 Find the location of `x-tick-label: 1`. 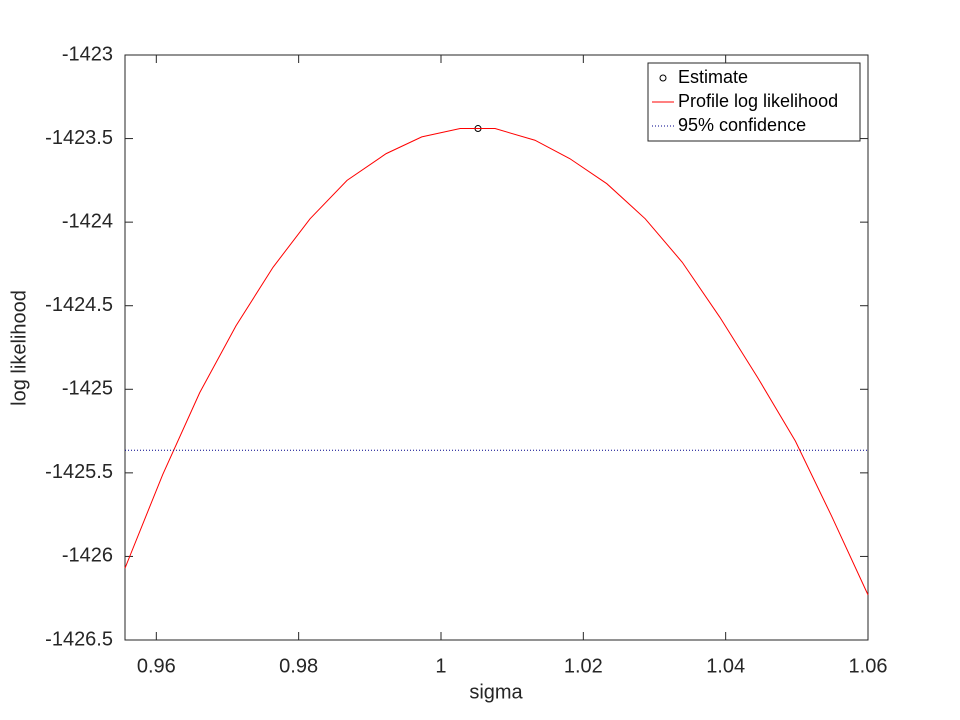

x-tick-label: 1 is located at coordinates (440, 666).